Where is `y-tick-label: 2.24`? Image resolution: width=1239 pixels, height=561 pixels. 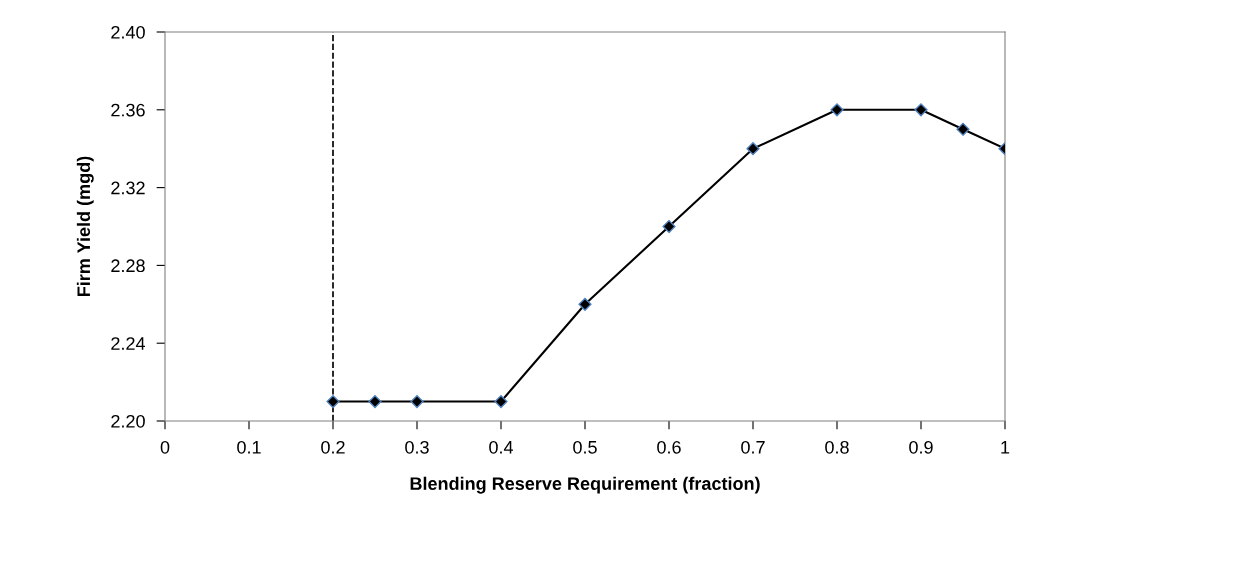 y-tick-label: 2.24 is located at coordinates (128, 343).